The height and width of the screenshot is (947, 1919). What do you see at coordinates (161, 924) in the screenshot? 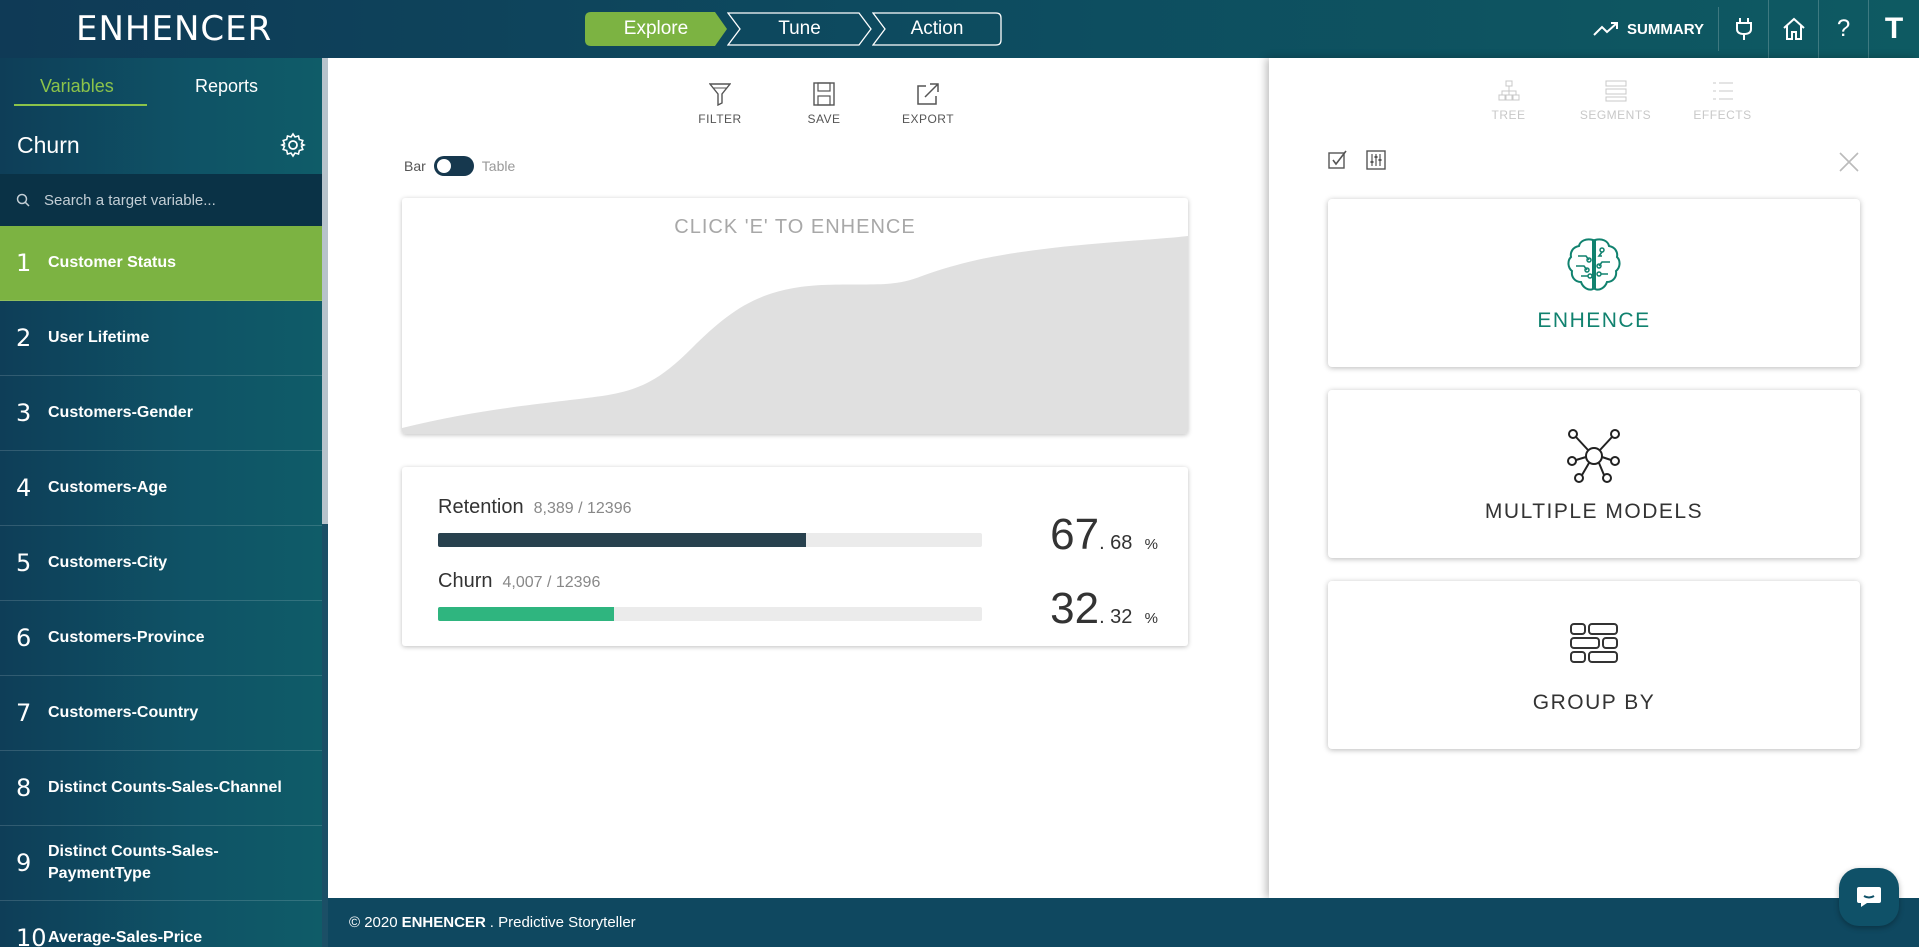
I see `variable-item: 10 Average-Sales-Price` at bounding box center [161, 924].